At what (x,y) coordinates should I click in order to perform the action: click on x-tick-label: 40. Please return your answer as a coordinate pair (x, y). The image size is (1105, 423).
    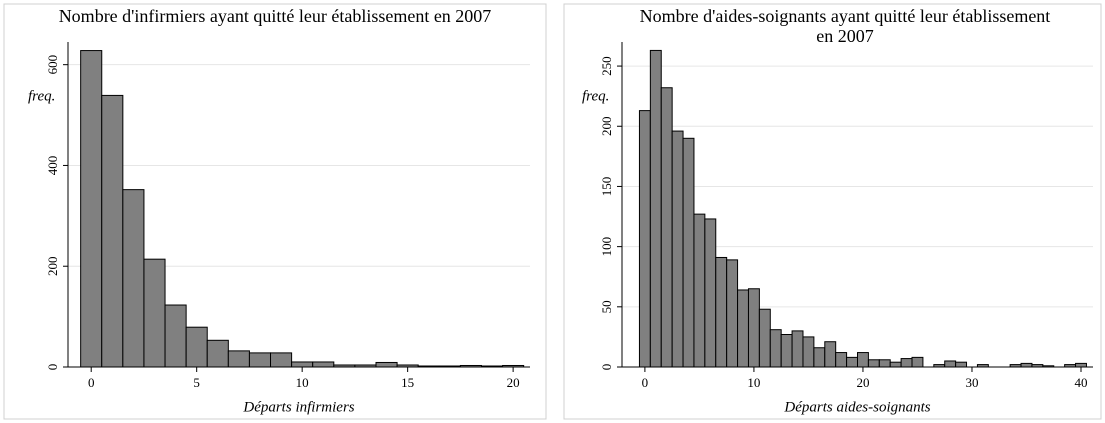
    Looking at the image, I should click on (1081, 382).